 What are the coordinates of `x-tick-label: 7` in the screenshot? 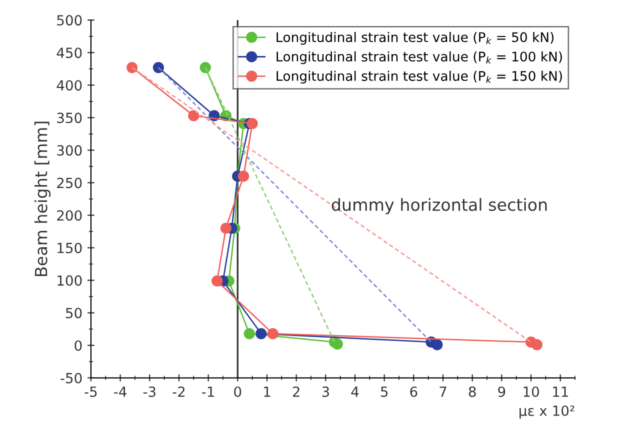 It's located at (443, 391).